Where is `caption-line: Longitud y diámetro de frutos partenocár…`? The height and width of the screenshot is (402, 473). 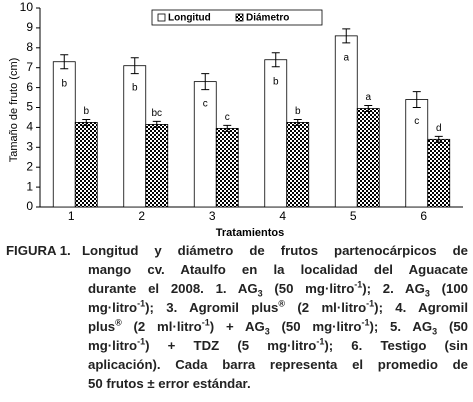
caption-line: Longitud y diámetro de frutos partenocár… is located at coordinates (275, 250).